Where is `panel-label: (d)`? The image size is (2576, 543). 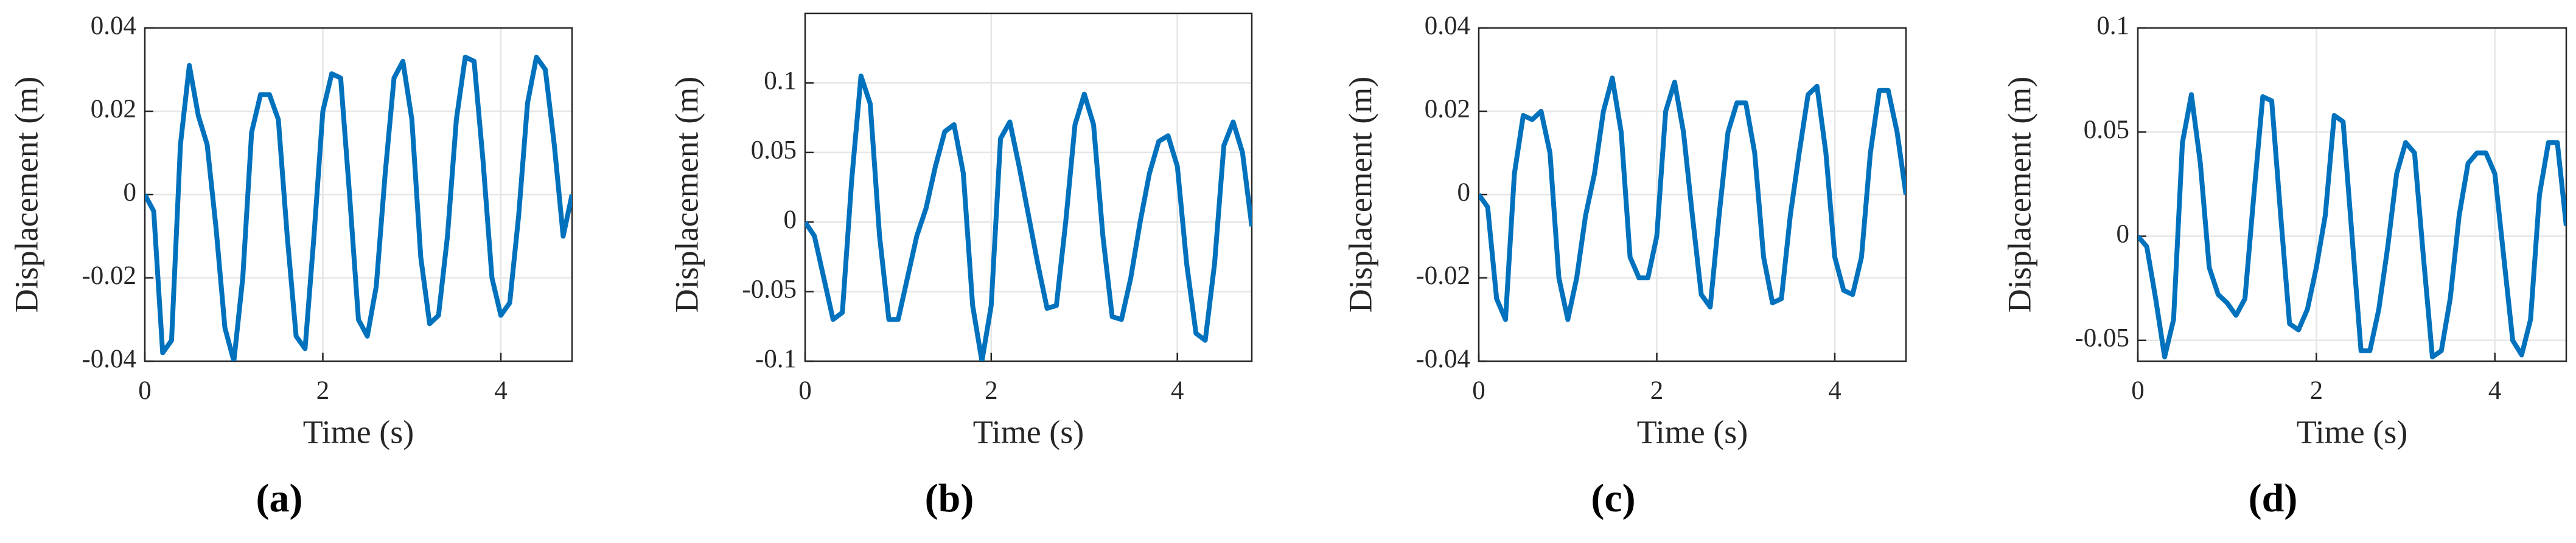
panel-label: (d) is located at coordinates (2273, 498).